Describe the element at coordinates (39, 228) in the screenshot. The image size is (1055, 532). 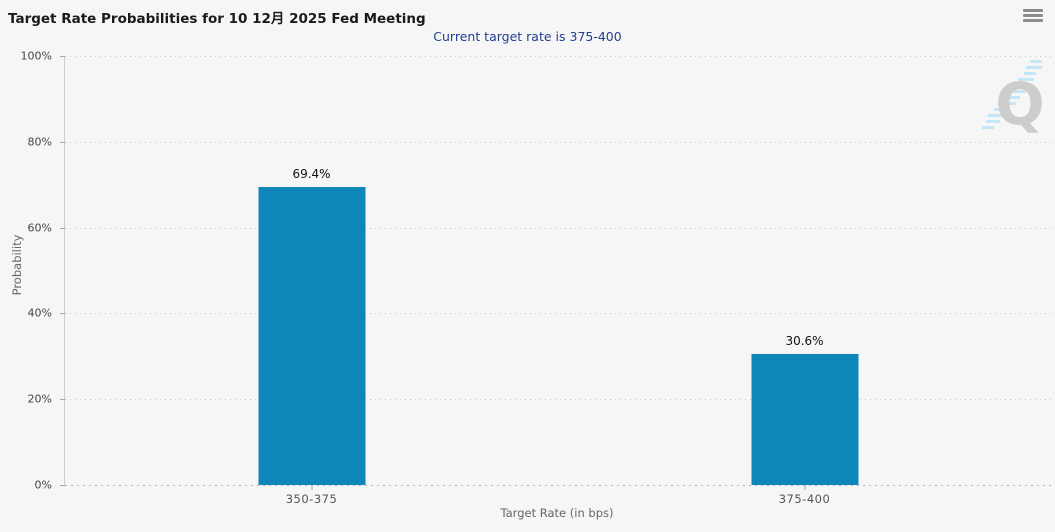
I see `y-tick-label: 60%` at that location.